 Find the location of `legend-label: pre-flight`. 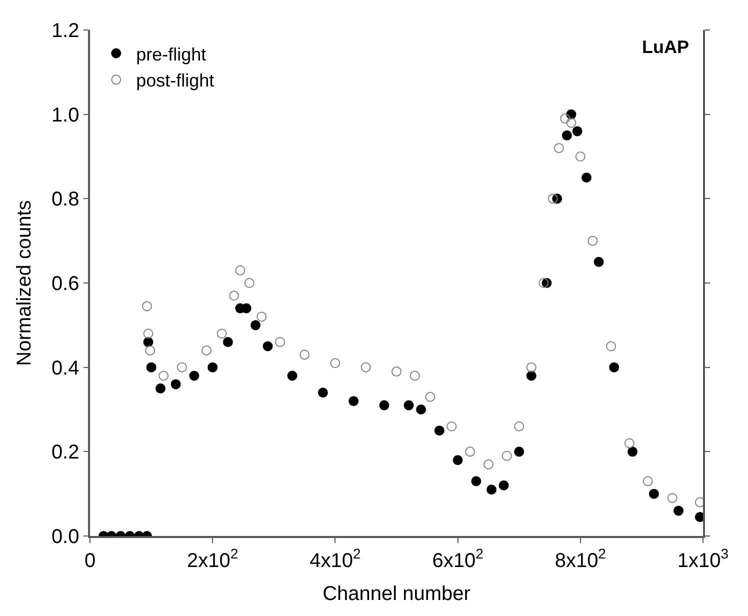

legend-label: pre-flight is located at coordinates (171, 54).